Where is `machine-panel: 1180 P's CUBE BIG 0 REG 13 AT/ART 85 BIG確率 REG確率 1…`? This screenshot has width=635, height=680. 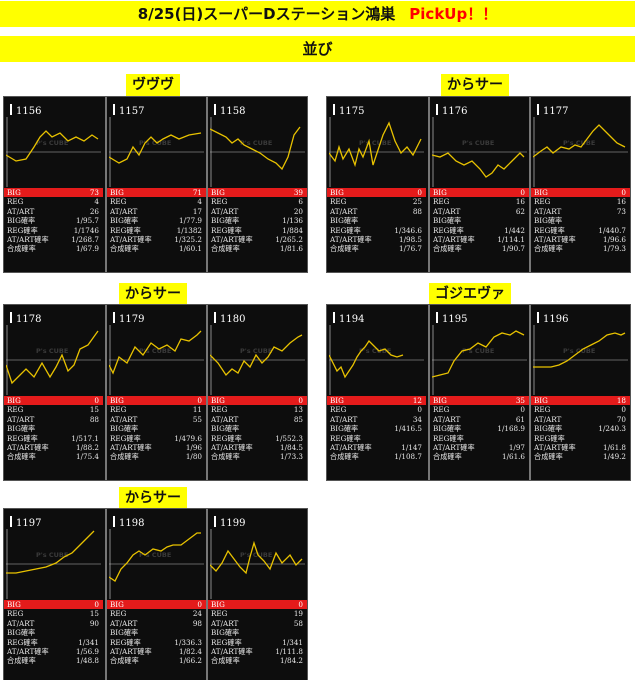
machine-panel: 1180 P's CUBE BIG 0 REG 13 AT/ART 85 BIG確率 REG確率 1… is located at coordinates (256, 392).